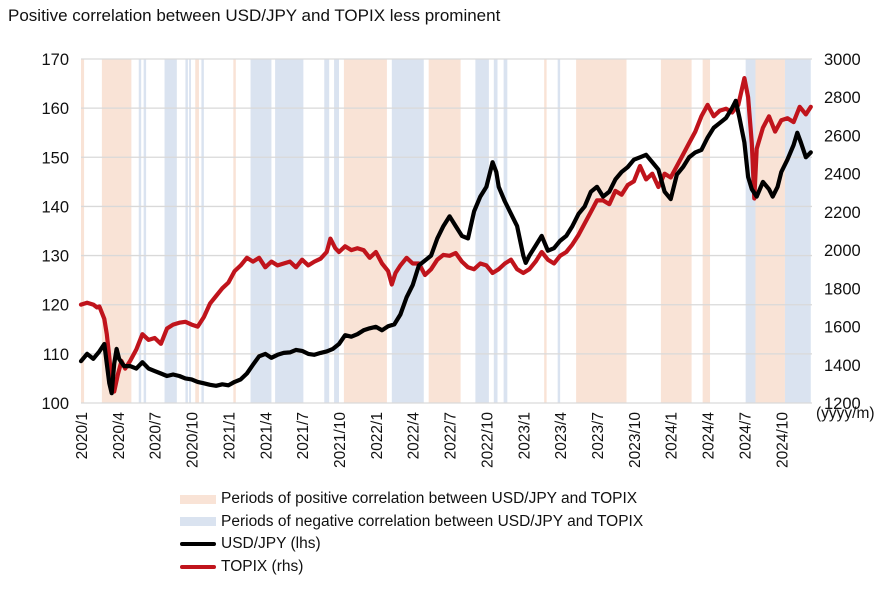 The image size is (886, 597). What do you see at coordinates (55, 109) in the screenshot?
I see `y-left-tick-label: 160` at bounding box center [55, 109].